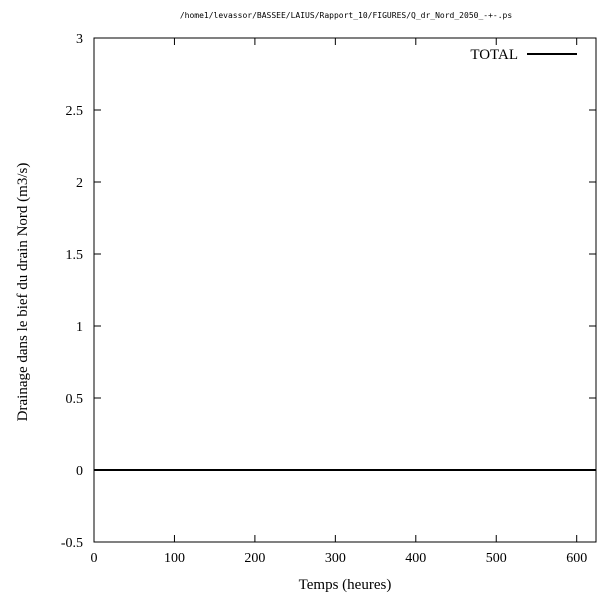 The width and height of the screenshot is (600, 596). Describe the element at coordinates (254, 558) in the screenshot. I see `x-tick-label: 200` at that location.